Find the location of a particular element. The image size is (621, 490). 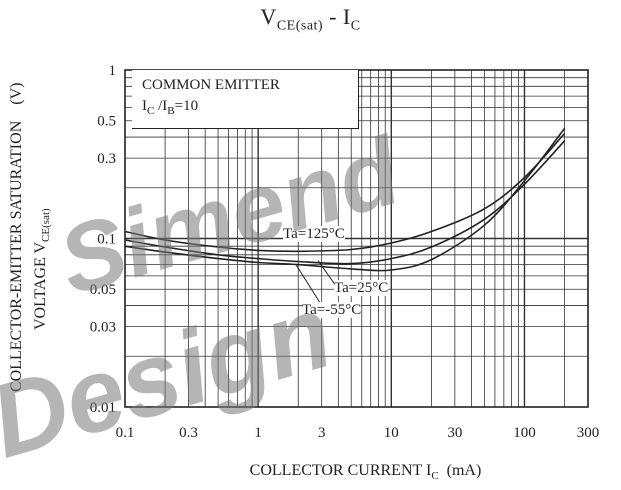

x-tick-label: 100 is located at coordinates (524, 433).